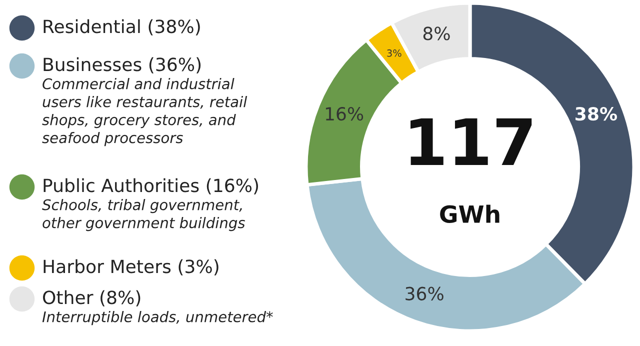  Describe the element at coordinates (91, 298) in the screenshot. I see `legend-label: Other (8%)` at that location.